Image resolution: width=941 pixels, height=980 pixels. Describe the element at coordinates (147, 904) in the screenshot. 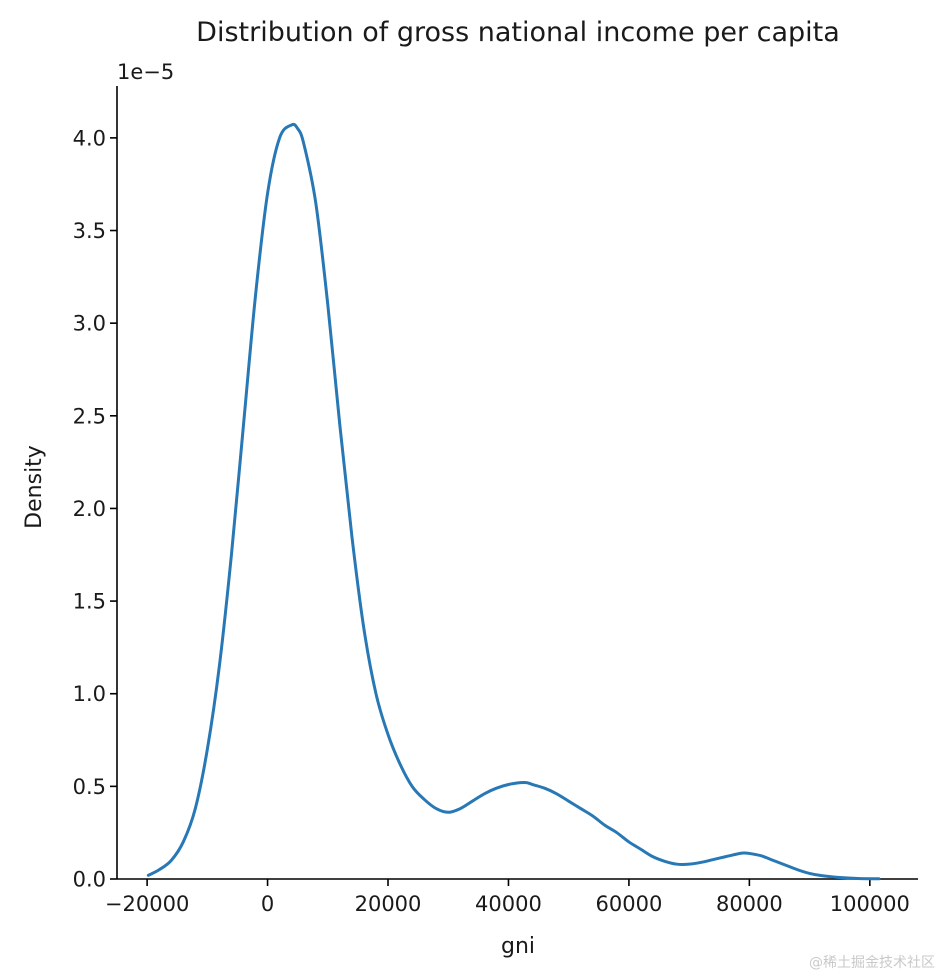

I see `x-tick-label: −20000` at that location.